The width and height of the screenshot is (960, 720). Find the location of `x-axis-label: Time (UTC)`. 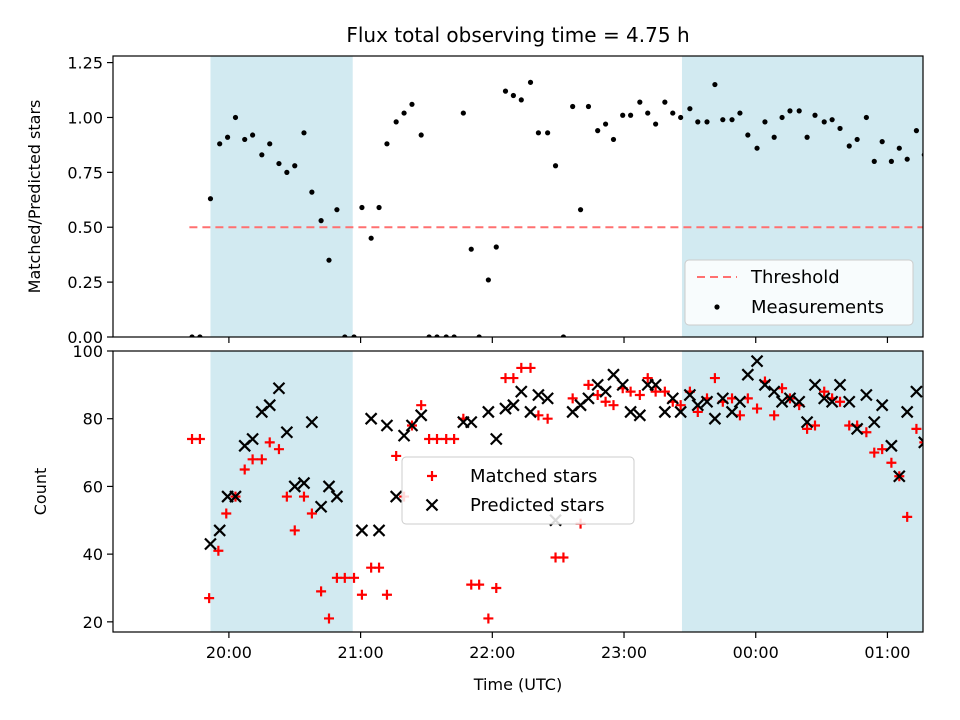

x-axis-label: Time (UTC) is located at coordinates (517, 684).